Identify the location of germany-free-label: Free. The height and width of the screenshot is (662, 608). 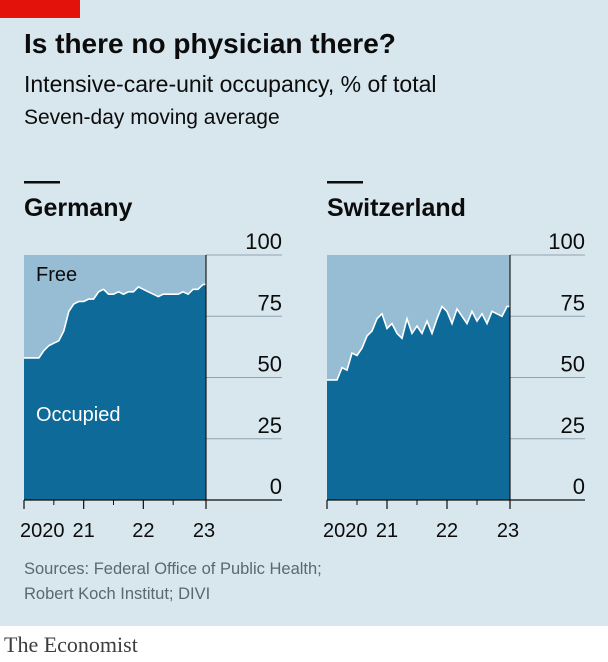
(56, 275).